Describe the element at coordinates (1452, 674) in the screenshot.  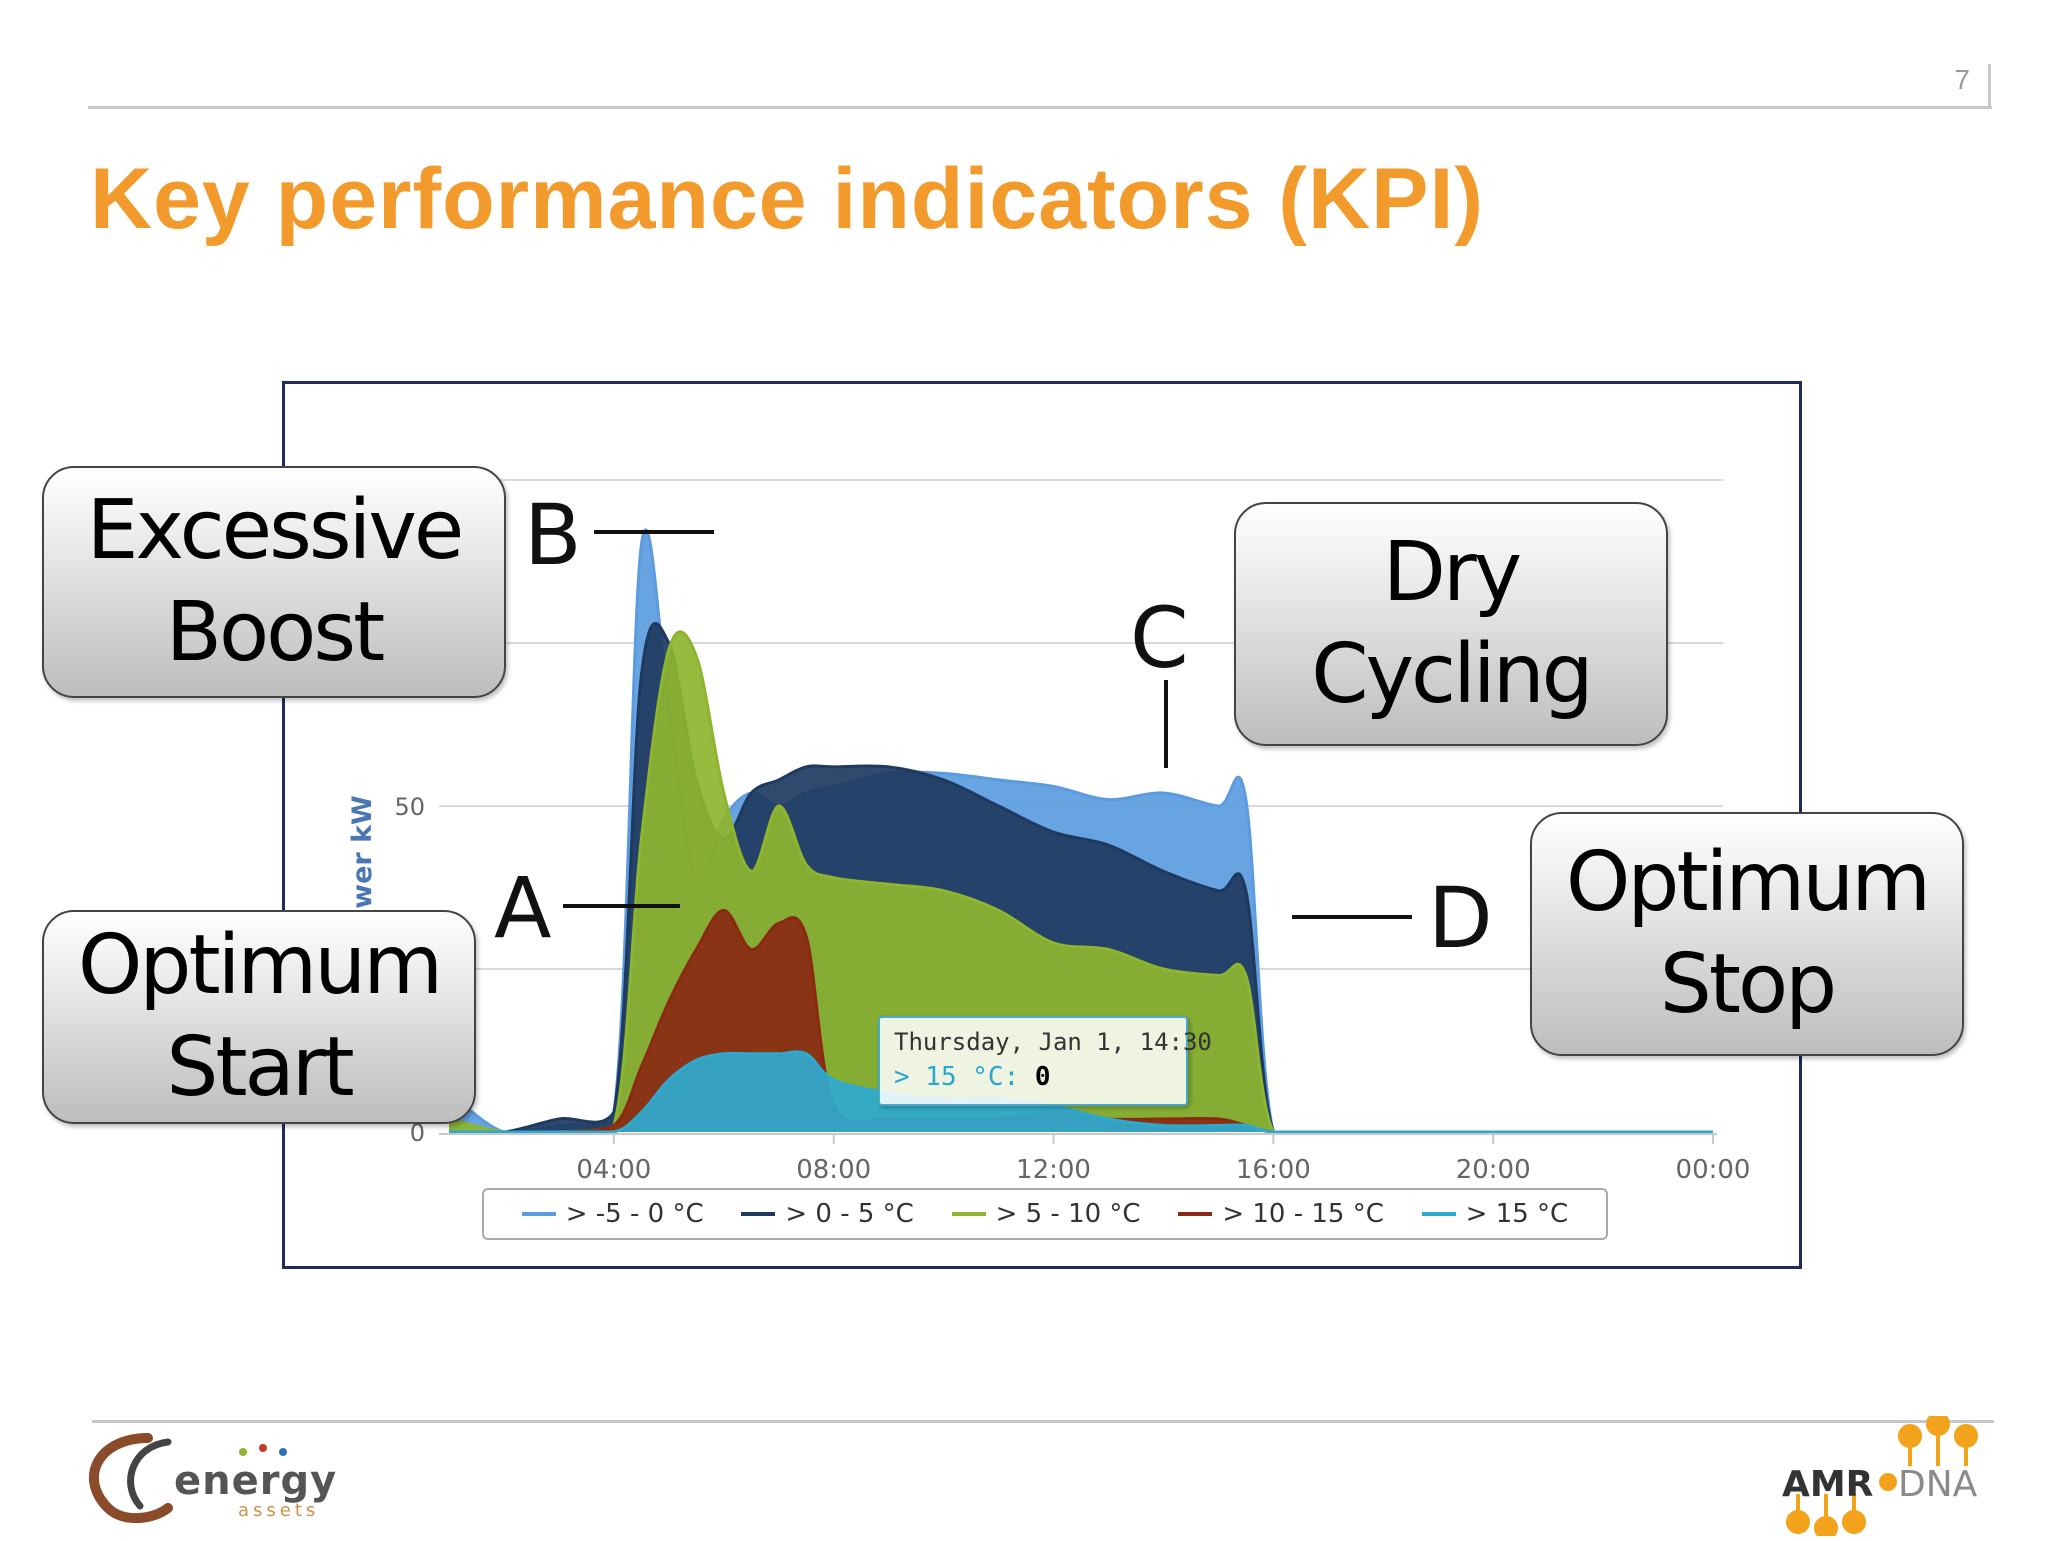
I see `callout-dry-cycling-line2: Cycling` at that location.